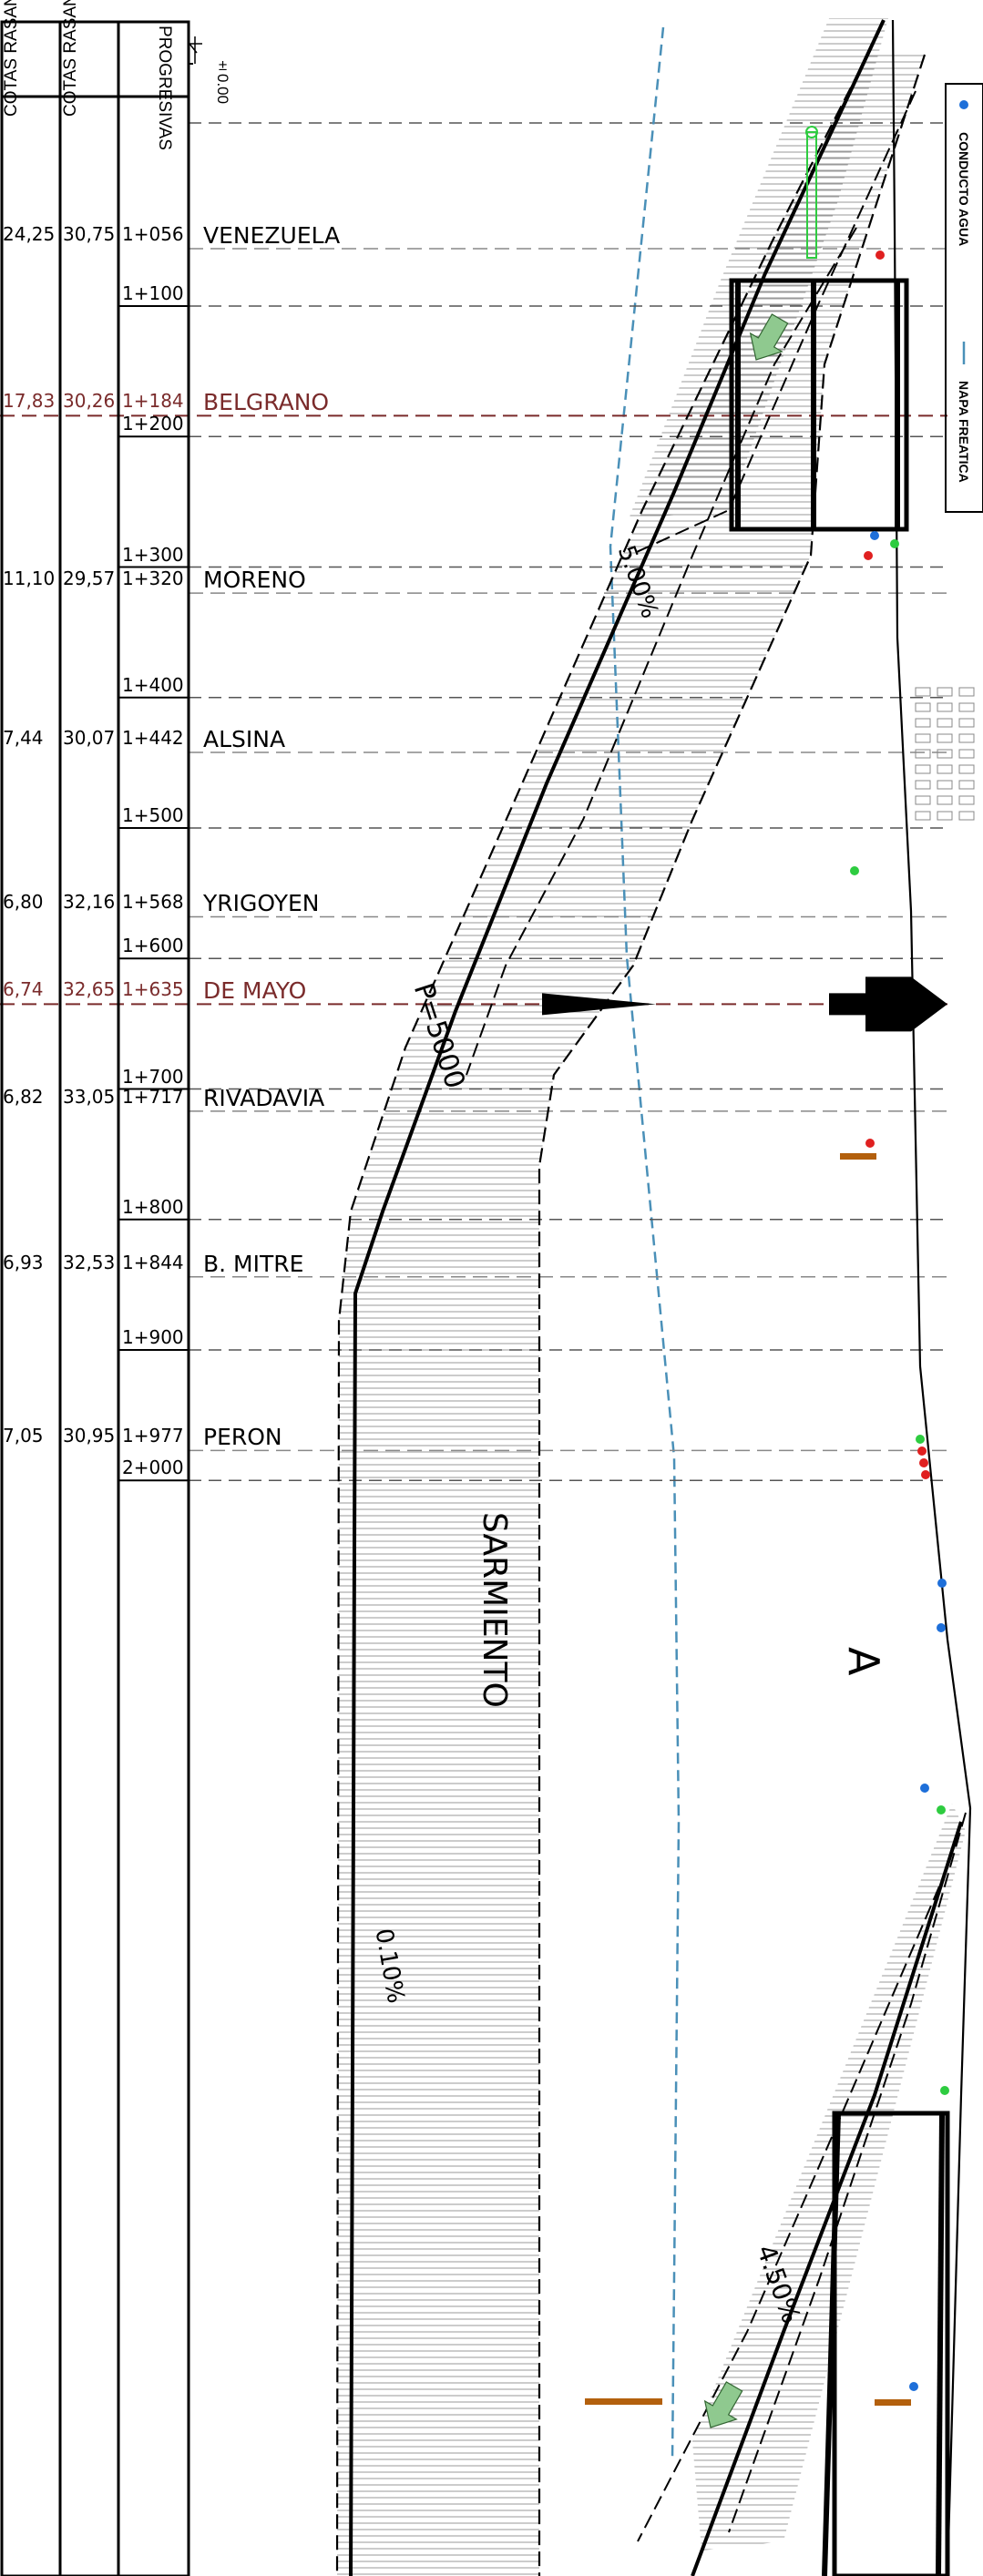 The width and height of the screenshot is (983, 2576). I want to click on cota-superficie: 32,53, so click(89, 1262).